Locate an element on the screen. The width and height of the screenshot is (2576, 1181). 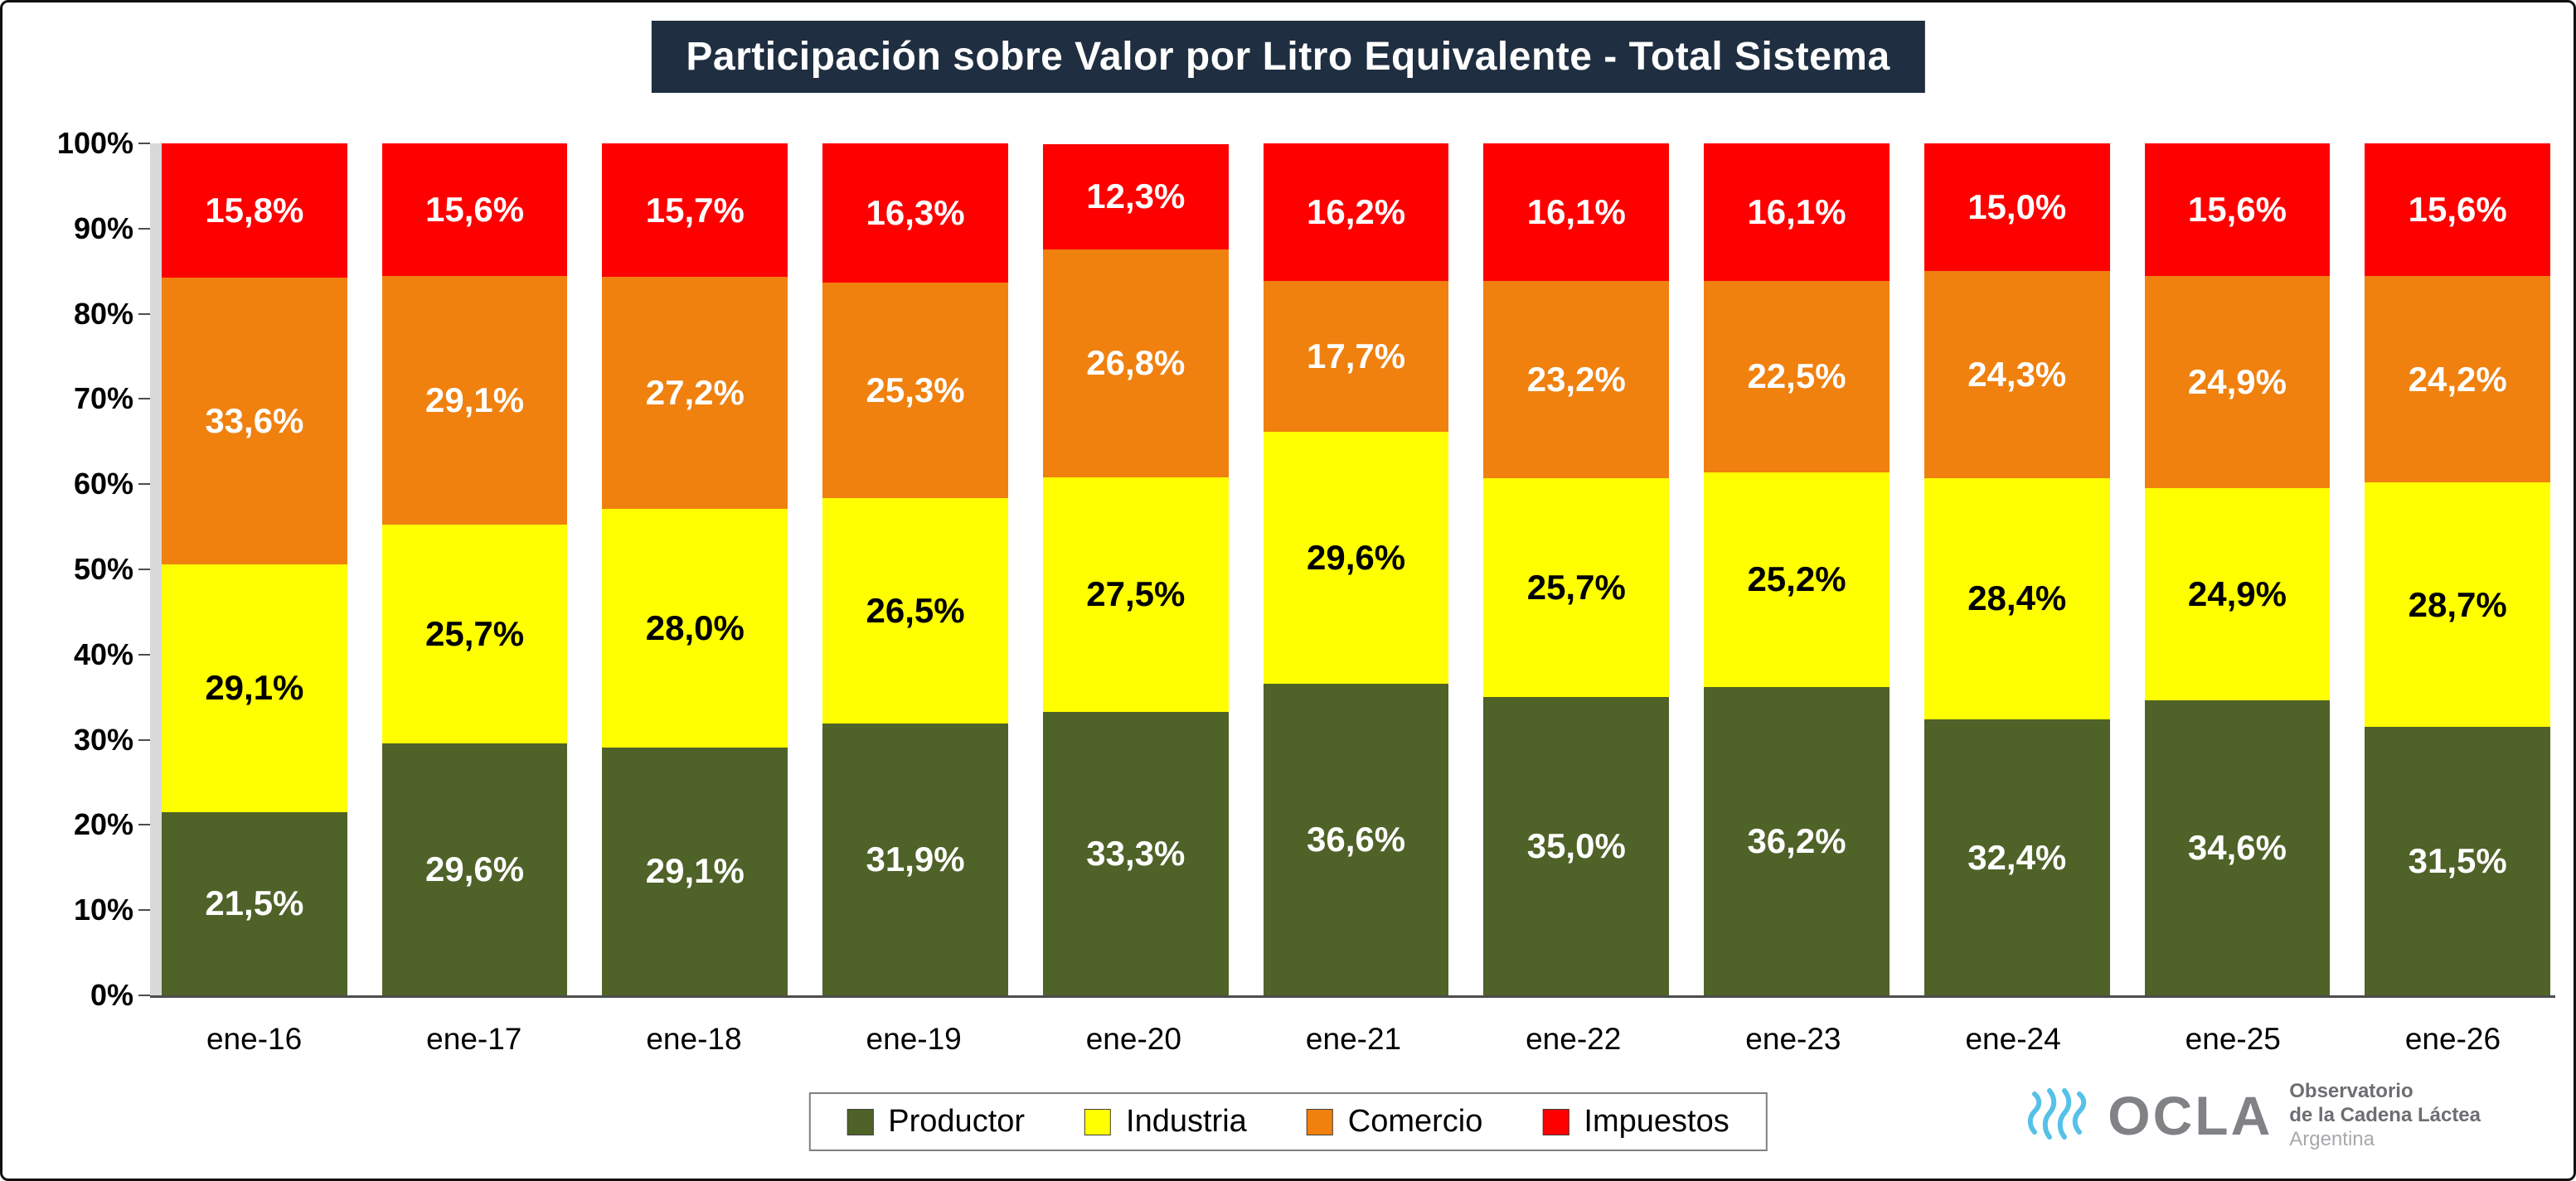
bar-segment-industria: 25,7% is located at coordinates (474, 633).